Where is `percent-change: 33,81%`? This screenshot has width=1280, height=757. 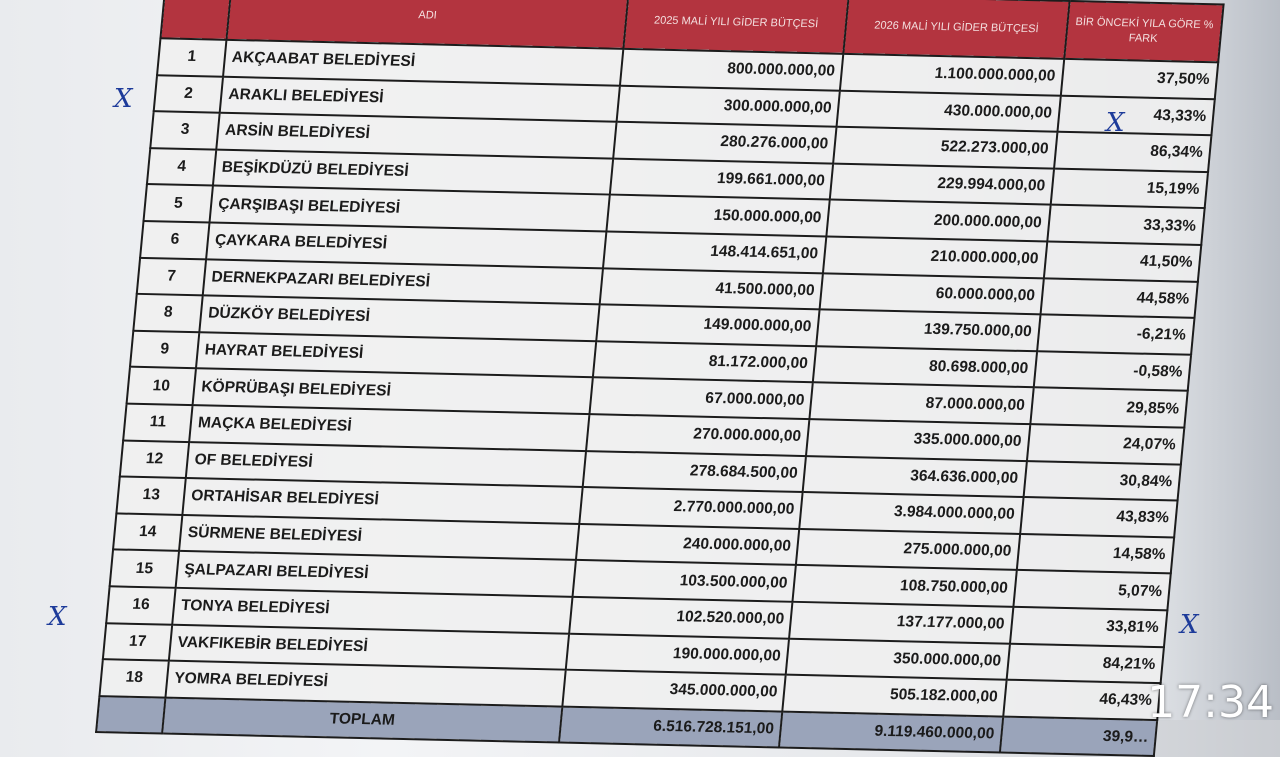 percent-change: 33,81% is located at coordinates (1088, 626).